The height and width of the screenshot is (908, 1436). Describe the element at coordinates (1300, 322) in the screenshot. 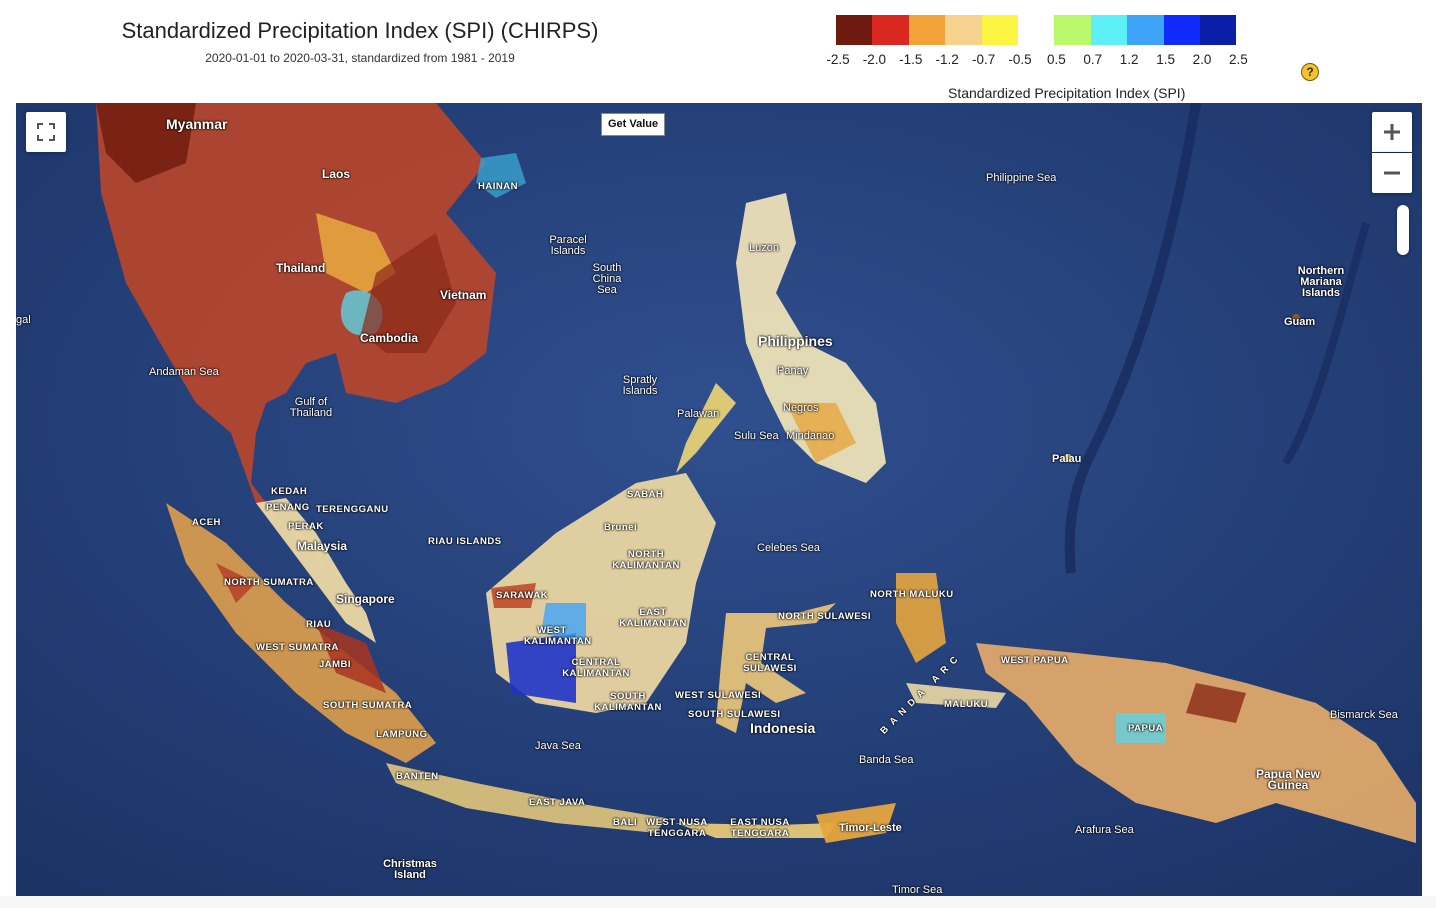

I see `label-guam: Guam` at that location.